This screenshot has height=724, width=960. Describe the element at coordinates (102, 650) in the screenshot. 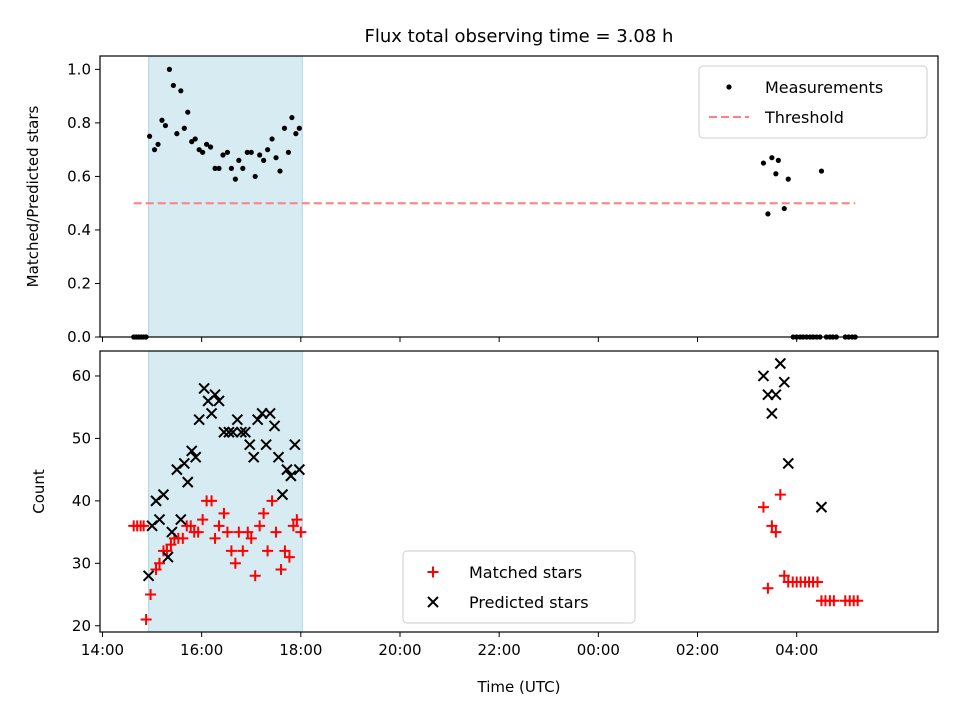

I see `x-tick-label: 14:00` at that location.